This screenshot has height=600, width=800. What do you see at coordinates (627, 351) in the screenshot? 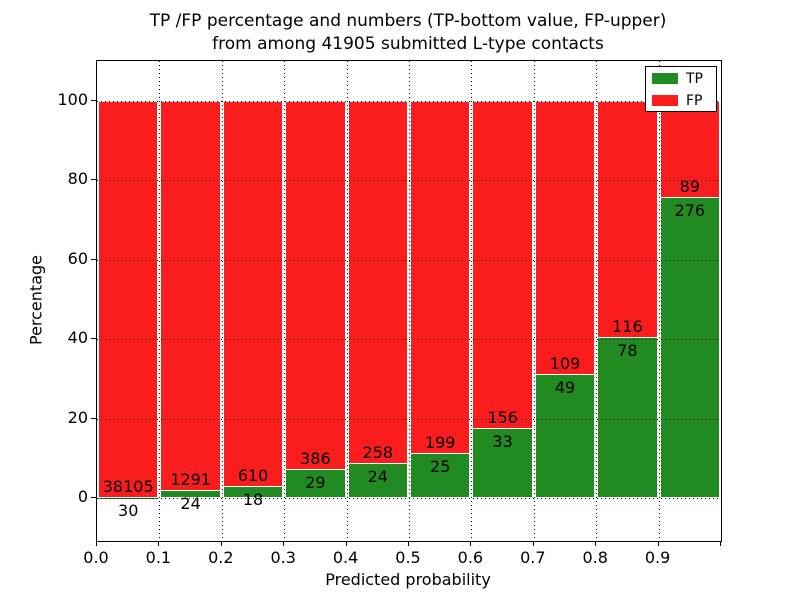
I see `tp-count-label: 78` at bounding box center [627, 351].